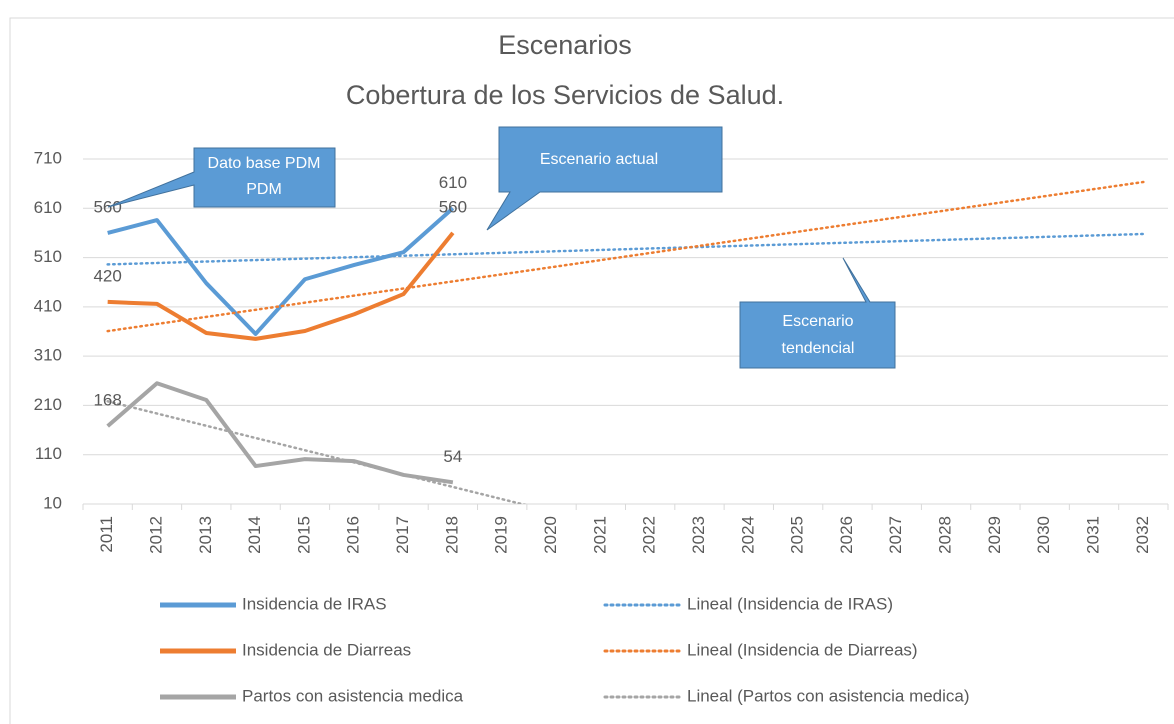 The height and width of the screenshot is (724, 1174). Describe the element at coordinates (994, 535) in the screenshot. I see `x-tick-label: 2029` at that location.